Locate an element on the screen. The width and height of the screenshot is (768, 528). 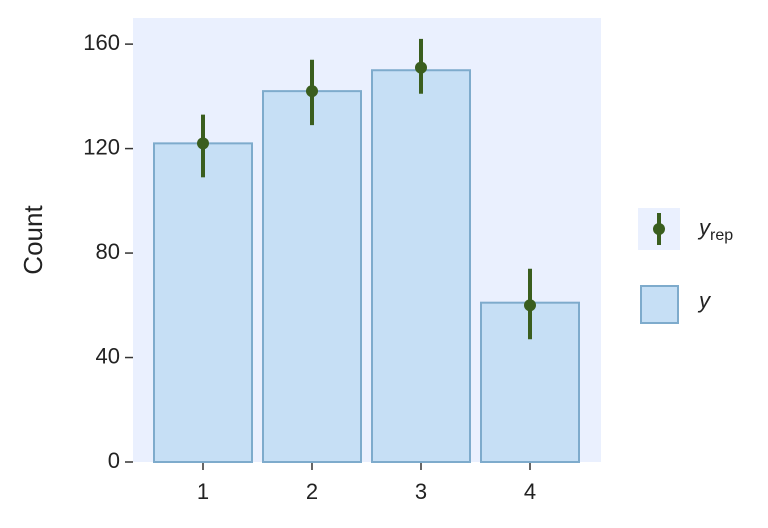
y-tick-label: 80 is located at coordinates (108, 251).